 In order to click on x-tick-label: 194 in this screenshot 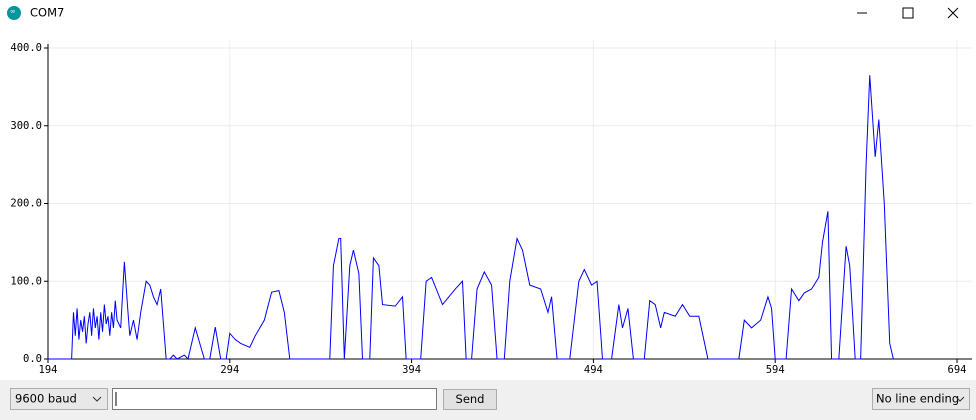, I will do `click(48, 370)`.